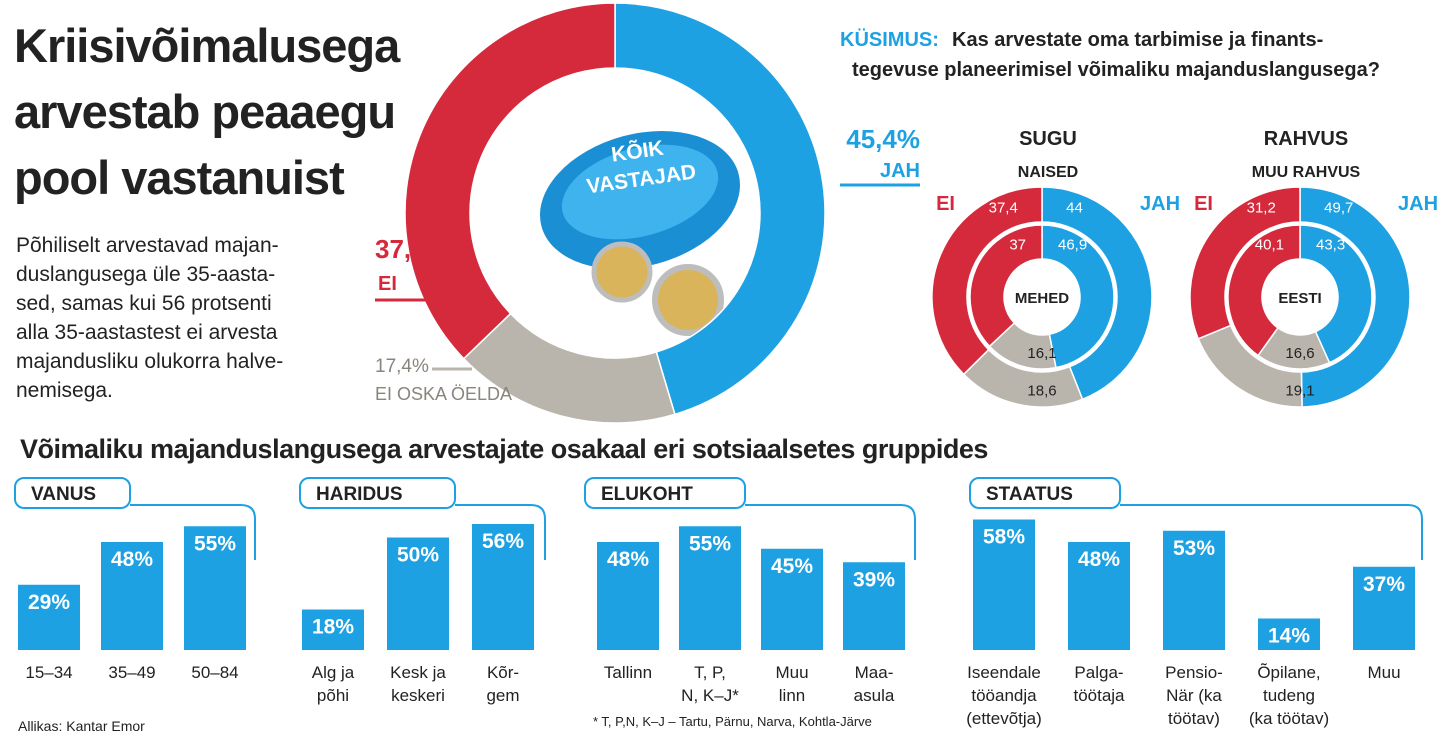 Image resolution: width=1442 pixels, height=739 pixels. What do you see at coordinates (81, 726) in the screenshot?
I see `source: Allikas: Kantar Emor` at bounding box center [81, 726].